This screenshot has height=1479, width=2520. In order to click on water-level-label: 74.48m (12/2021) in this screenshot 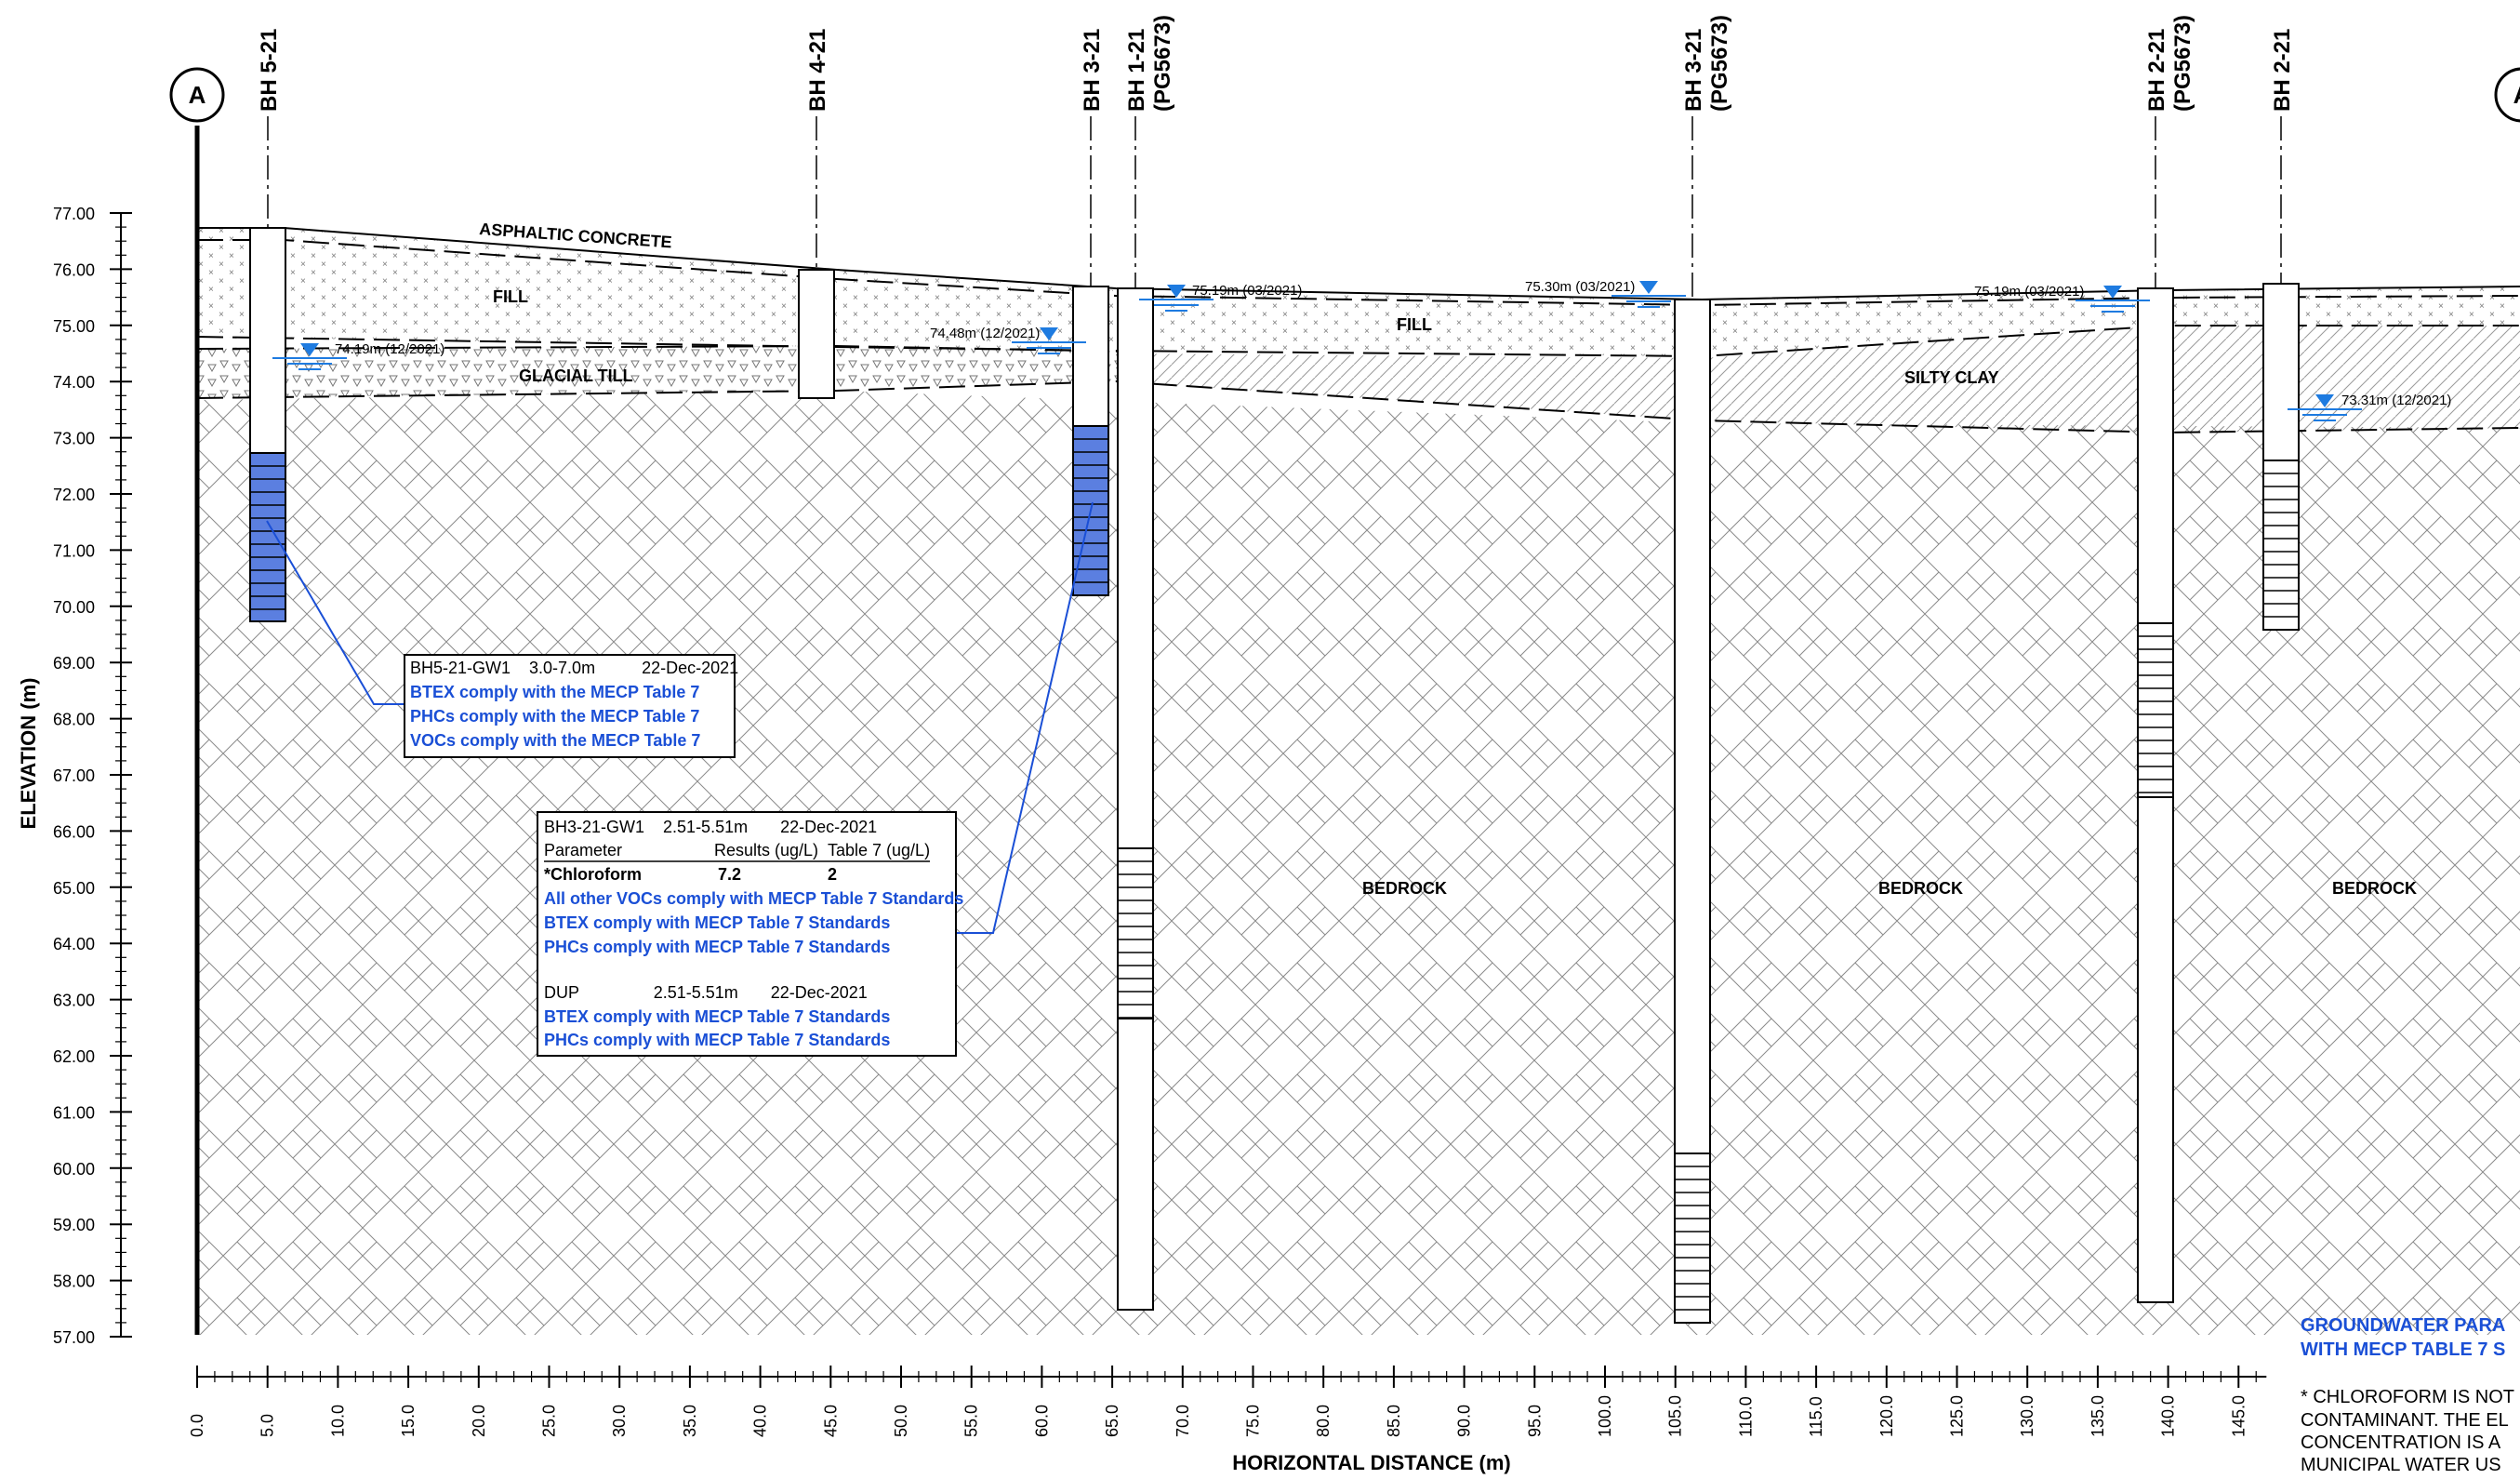, I will do `click(985, 333)`.